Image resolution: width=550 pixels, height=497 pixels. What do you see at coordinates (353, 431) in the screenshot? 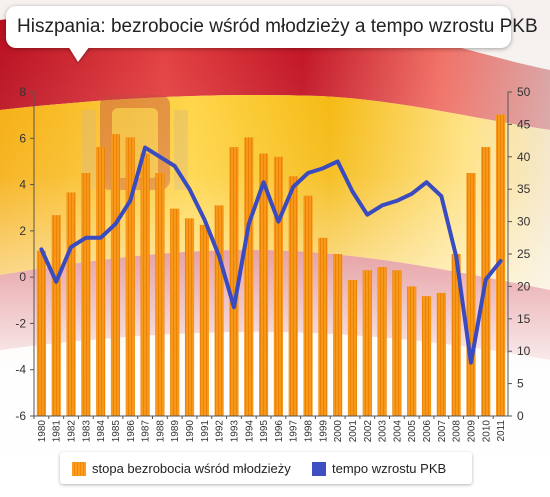
I see `x-tick-label: 2001` at bounding box center [353, 431].